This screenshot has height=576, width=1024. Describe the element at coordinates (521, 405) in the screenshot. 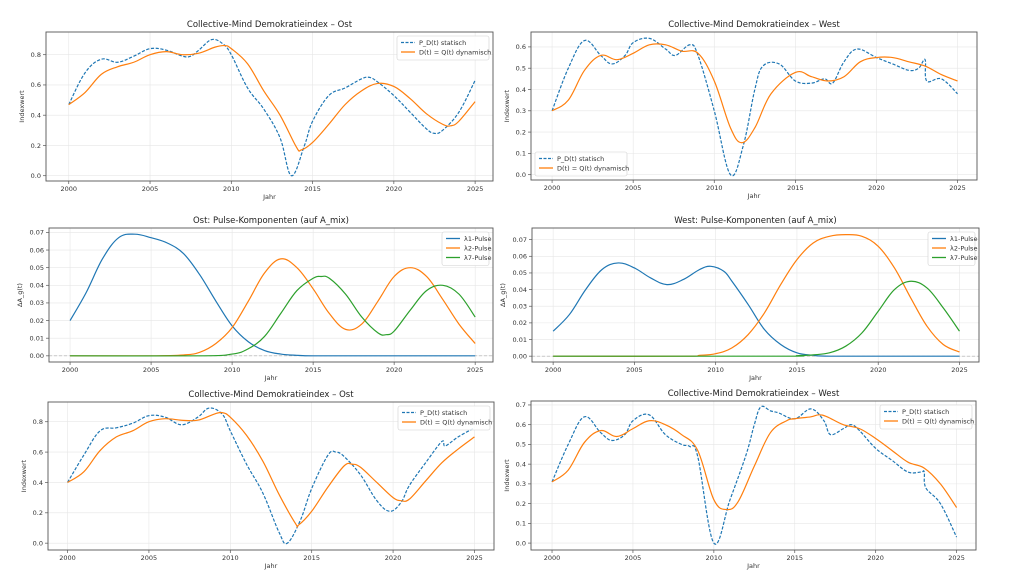

I see `y-tick-label: 0.7` at that location.